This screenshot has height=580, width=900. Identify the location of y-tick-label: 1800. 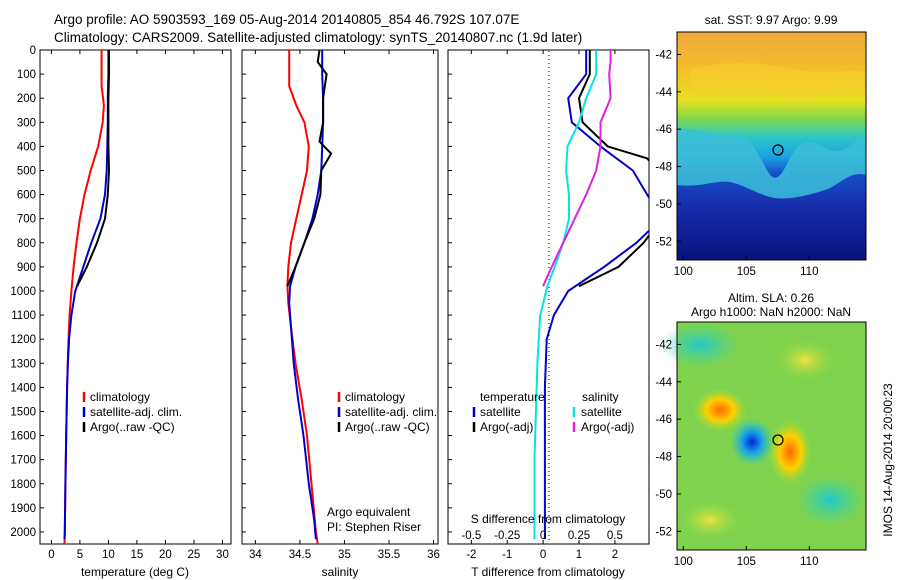
(23, 485).